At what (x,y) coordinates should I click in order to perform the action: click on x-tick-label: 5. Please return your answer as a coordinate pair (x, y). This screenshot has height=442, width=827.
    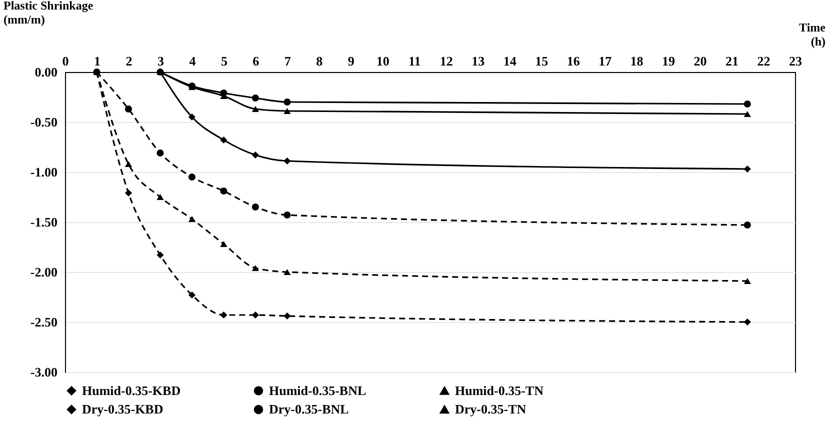
    Looking at the image, I should click on (224, 61).